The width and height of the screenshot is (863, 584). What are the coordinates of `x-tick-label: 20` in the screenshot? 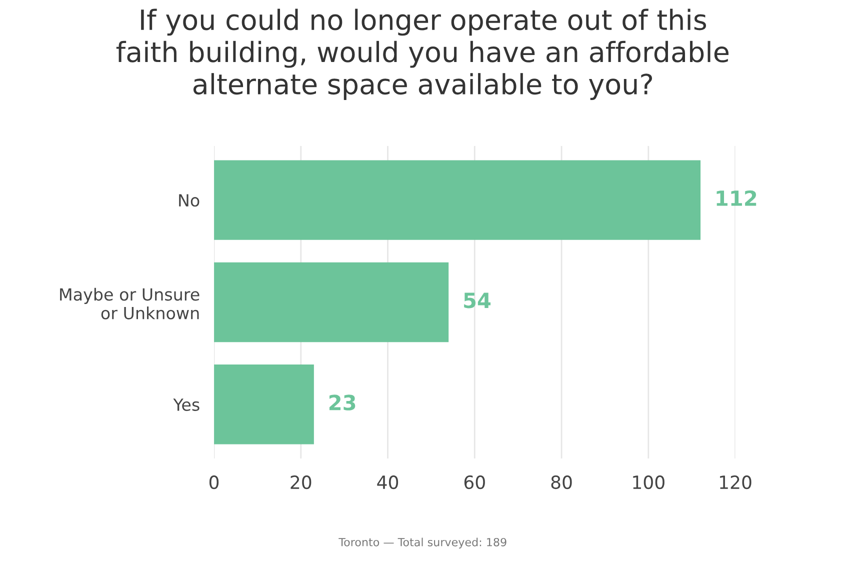 It's located at (301, 482).